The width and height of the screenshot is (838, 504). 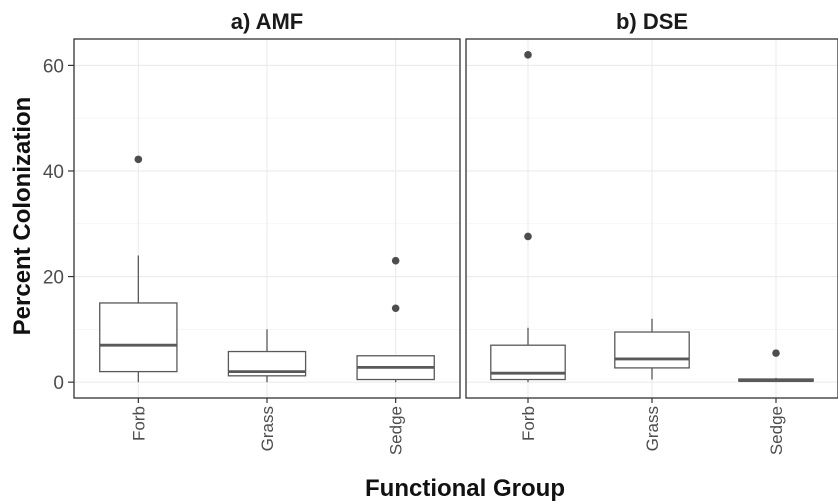 I want to click on x-axis-title: Functional Group, so click(x=465, y=488).